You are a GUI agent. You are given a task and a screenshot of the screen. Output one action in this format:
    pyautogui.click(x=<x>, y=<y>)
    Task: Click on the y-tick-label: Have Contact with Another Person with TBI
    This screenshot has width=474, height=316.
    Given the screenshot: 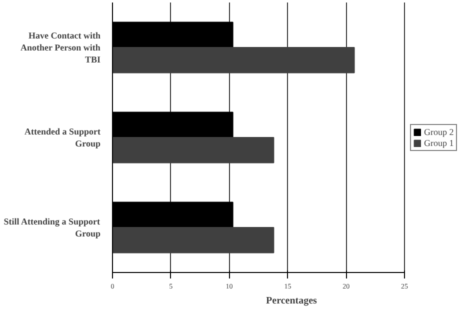 What is the action you would take?
    pyautogui.click(x=60, y=47)
    